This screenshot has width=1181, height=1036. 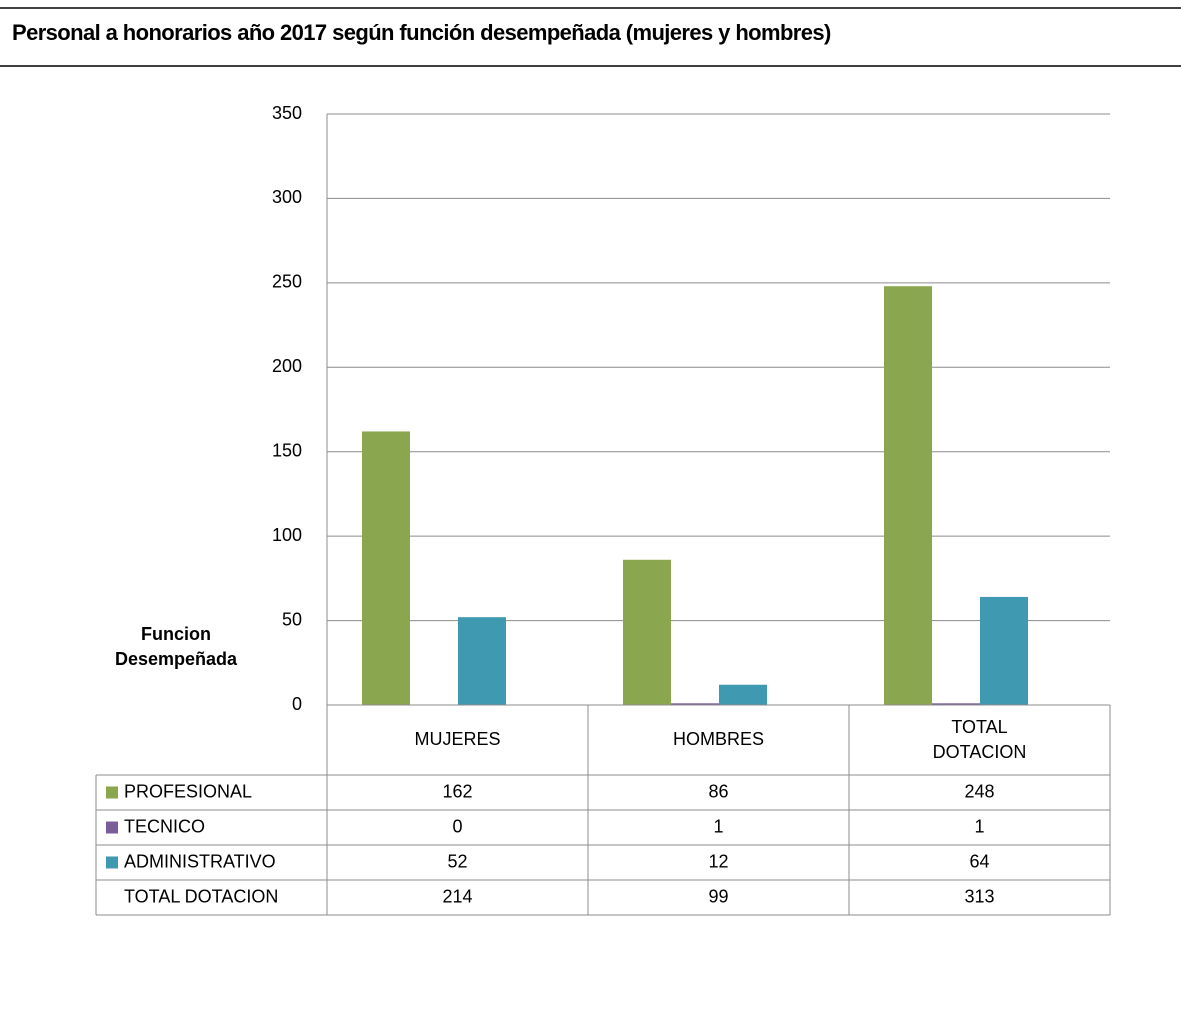 What do you see at coordinates (176, 646) in the screenshot?
I see `y-axis-label: Funcion Desempeñada` at bounding box center [176, 646].